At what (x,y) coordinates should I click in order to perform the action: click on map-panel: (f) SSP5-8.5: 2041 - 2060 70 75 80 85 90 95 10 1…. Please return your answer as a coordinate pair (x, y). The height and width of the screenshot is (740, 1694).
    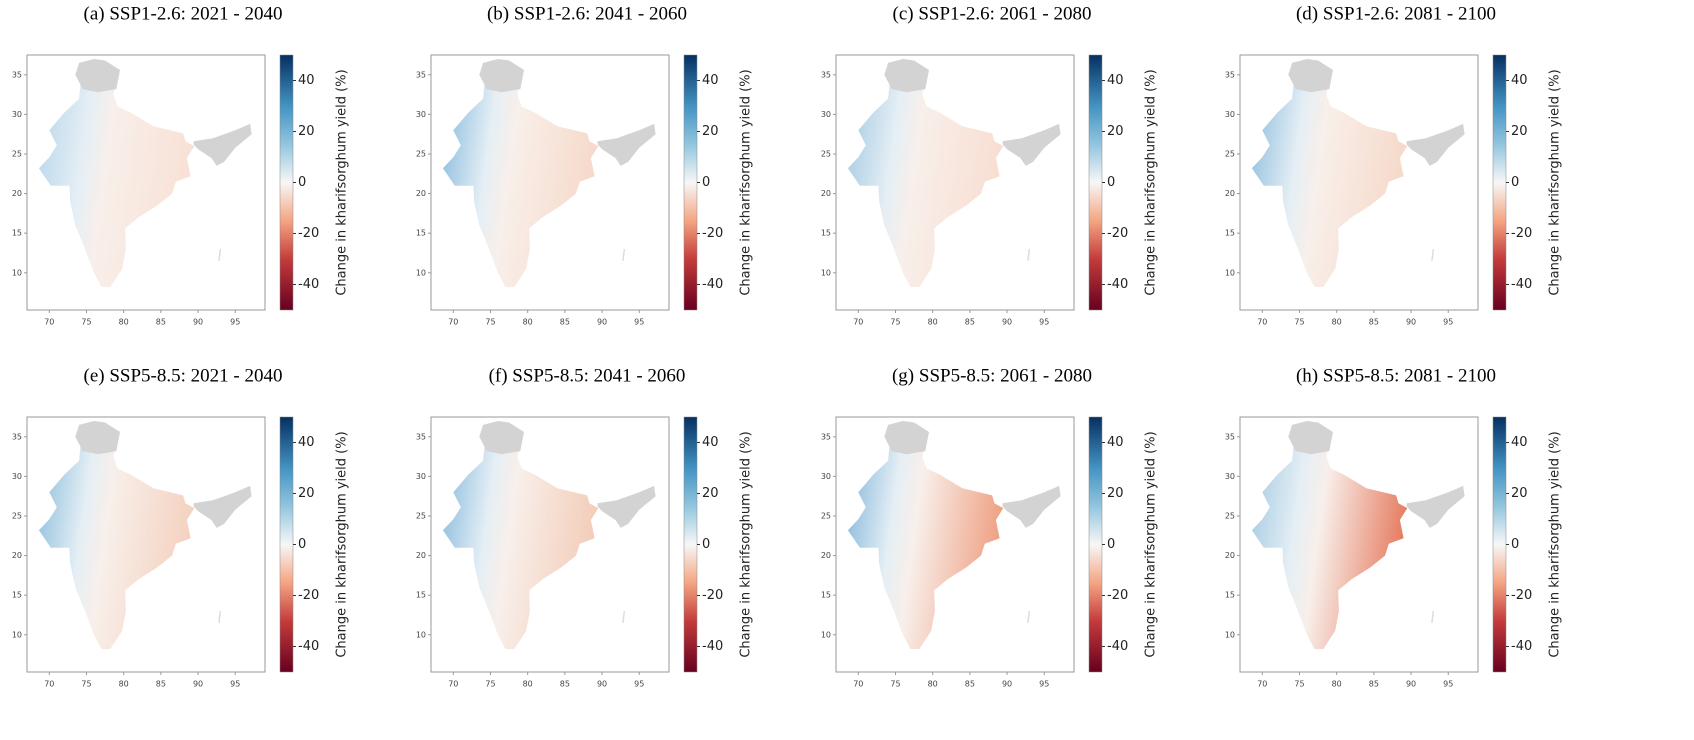
    Looking at the image, I should click on (585, 526).